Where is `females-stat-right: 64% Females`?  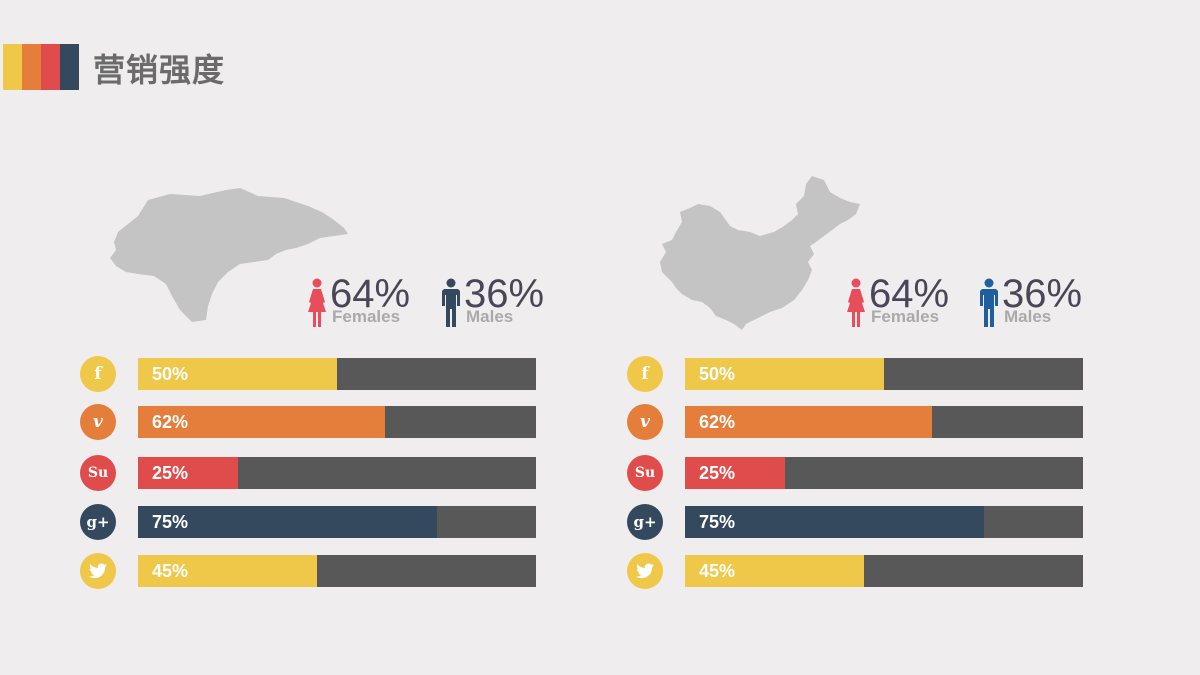
females-stat-right: 64% Females is located at coordinates (897, 301).